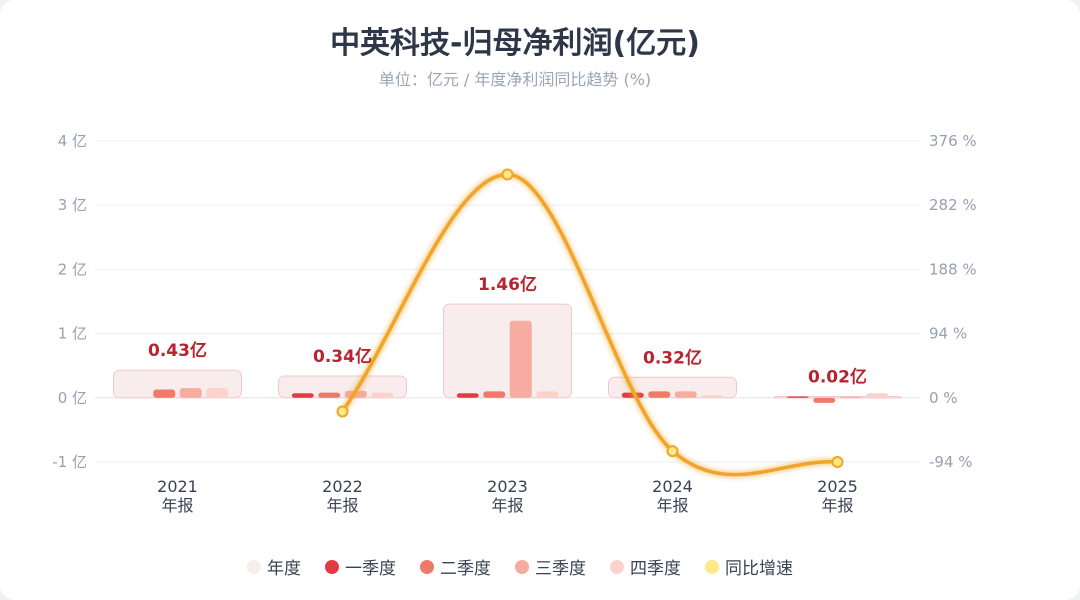 This screenshot has width=1080, height=600. I want to click on y-right-tick-label: 376 %, so click(953, 141).